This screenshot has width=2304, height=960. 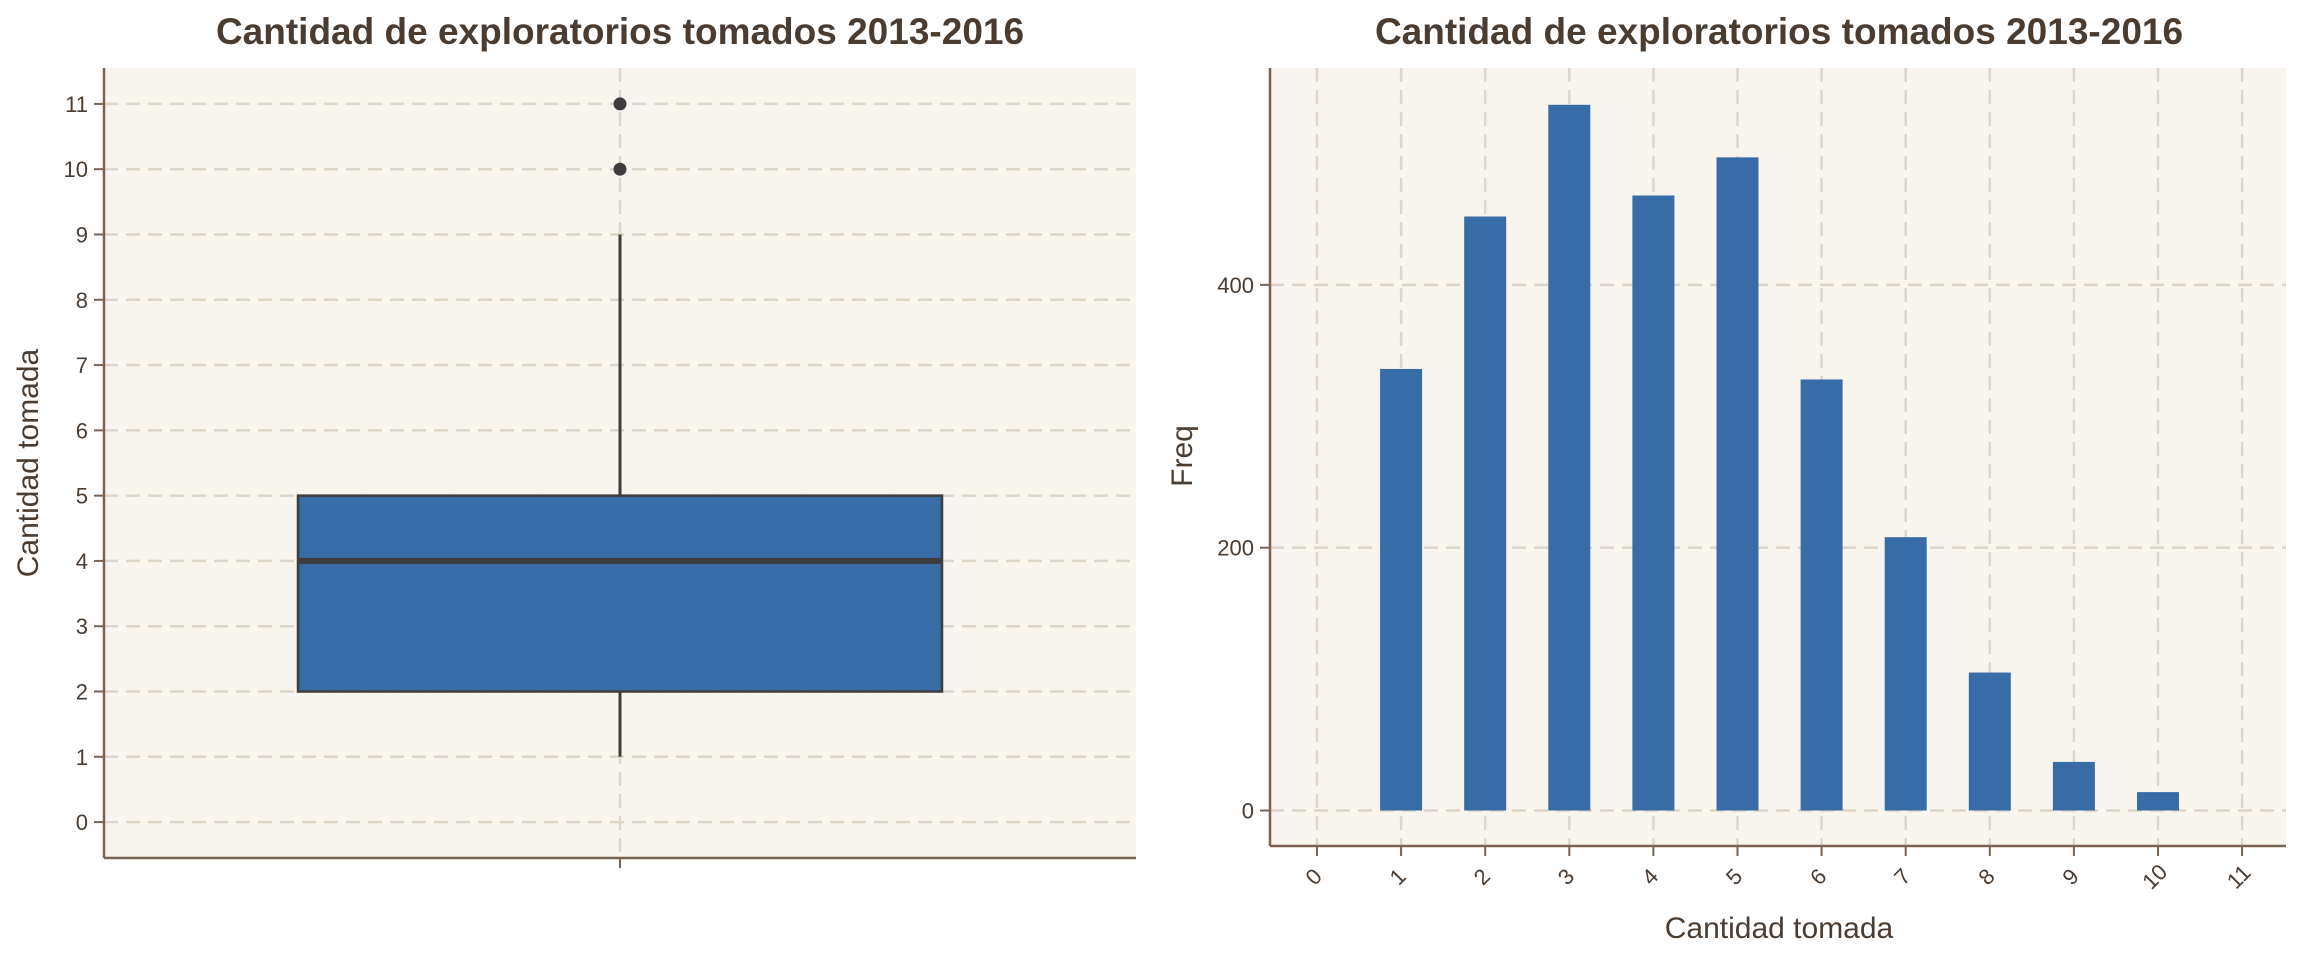 What do you see at coordinates (1235, 548) in the screenshot?
I see `bar-y-tick-label: 200` at bounding box center [1235, 548].